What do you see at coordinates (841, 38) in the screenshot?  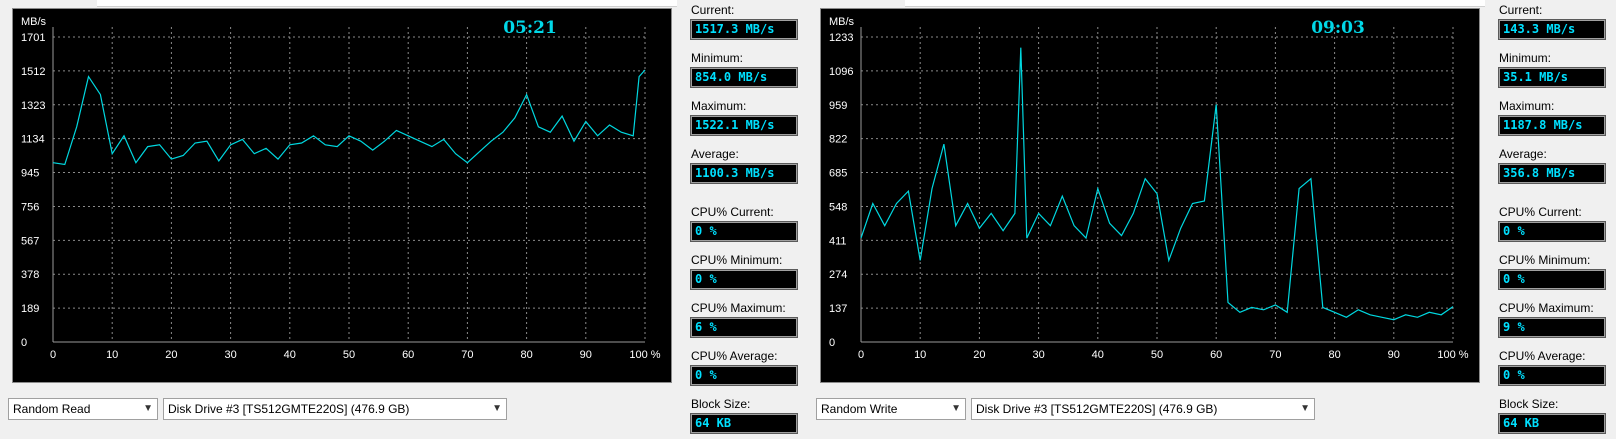 I see `y-tick-label: 1233` at bounding box center [841, 38].